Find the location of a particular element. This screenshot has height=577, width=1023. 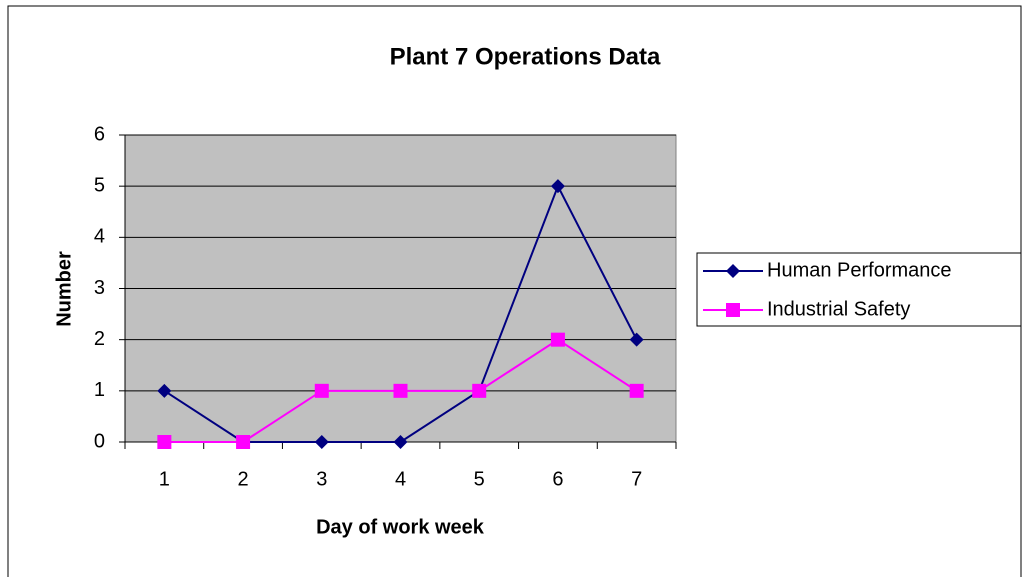

x-axis-label: Day of work week is located at coordinates (400, 527).